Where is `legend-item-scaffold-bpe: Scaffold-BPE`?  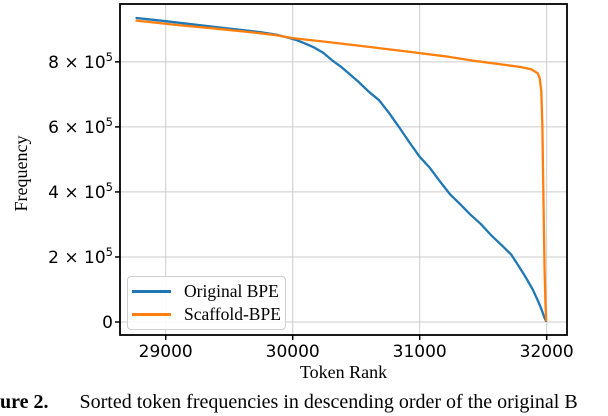
legend-item-scaffold-bpe: Scaffold-BPE is located at coordinates (206, 314).